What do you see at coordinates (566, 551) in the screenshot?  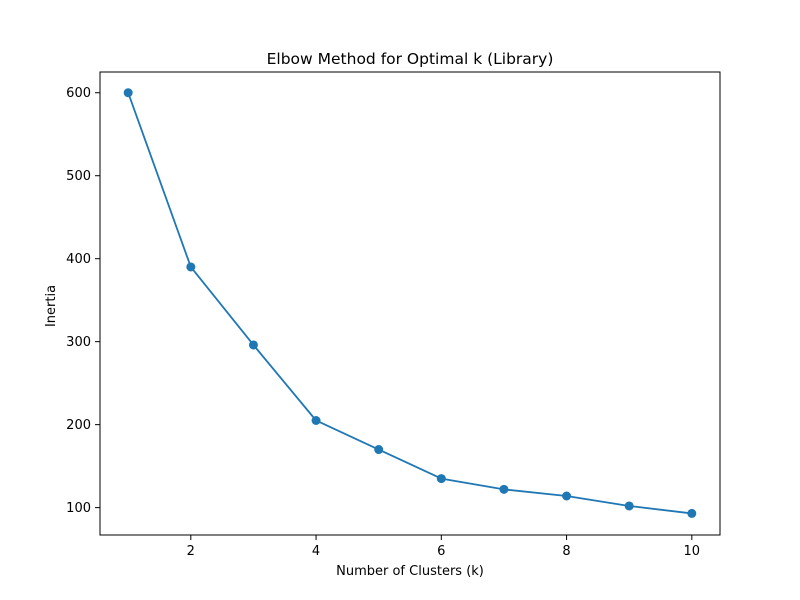 I see `x-tick-label: 8` at bounding box center [566, 551].